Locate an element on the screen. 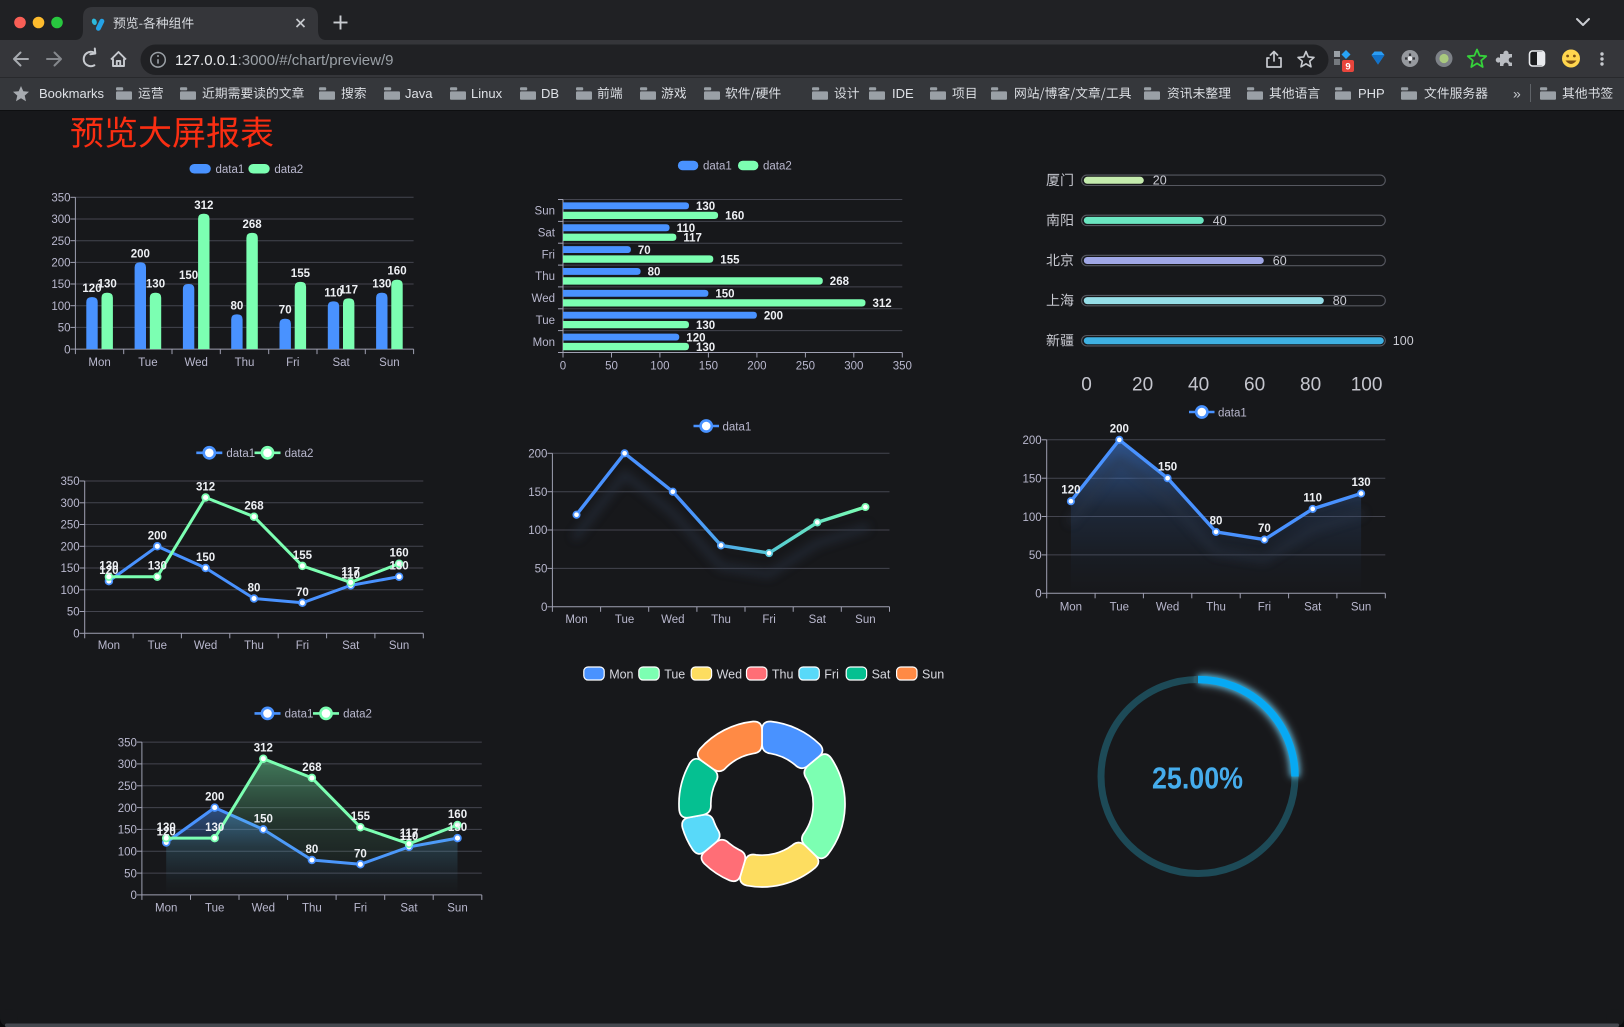 Image resolution: width=1624 pixels, height=1027 pixels. svg-text: IDE is located at coordinates (903, 93).